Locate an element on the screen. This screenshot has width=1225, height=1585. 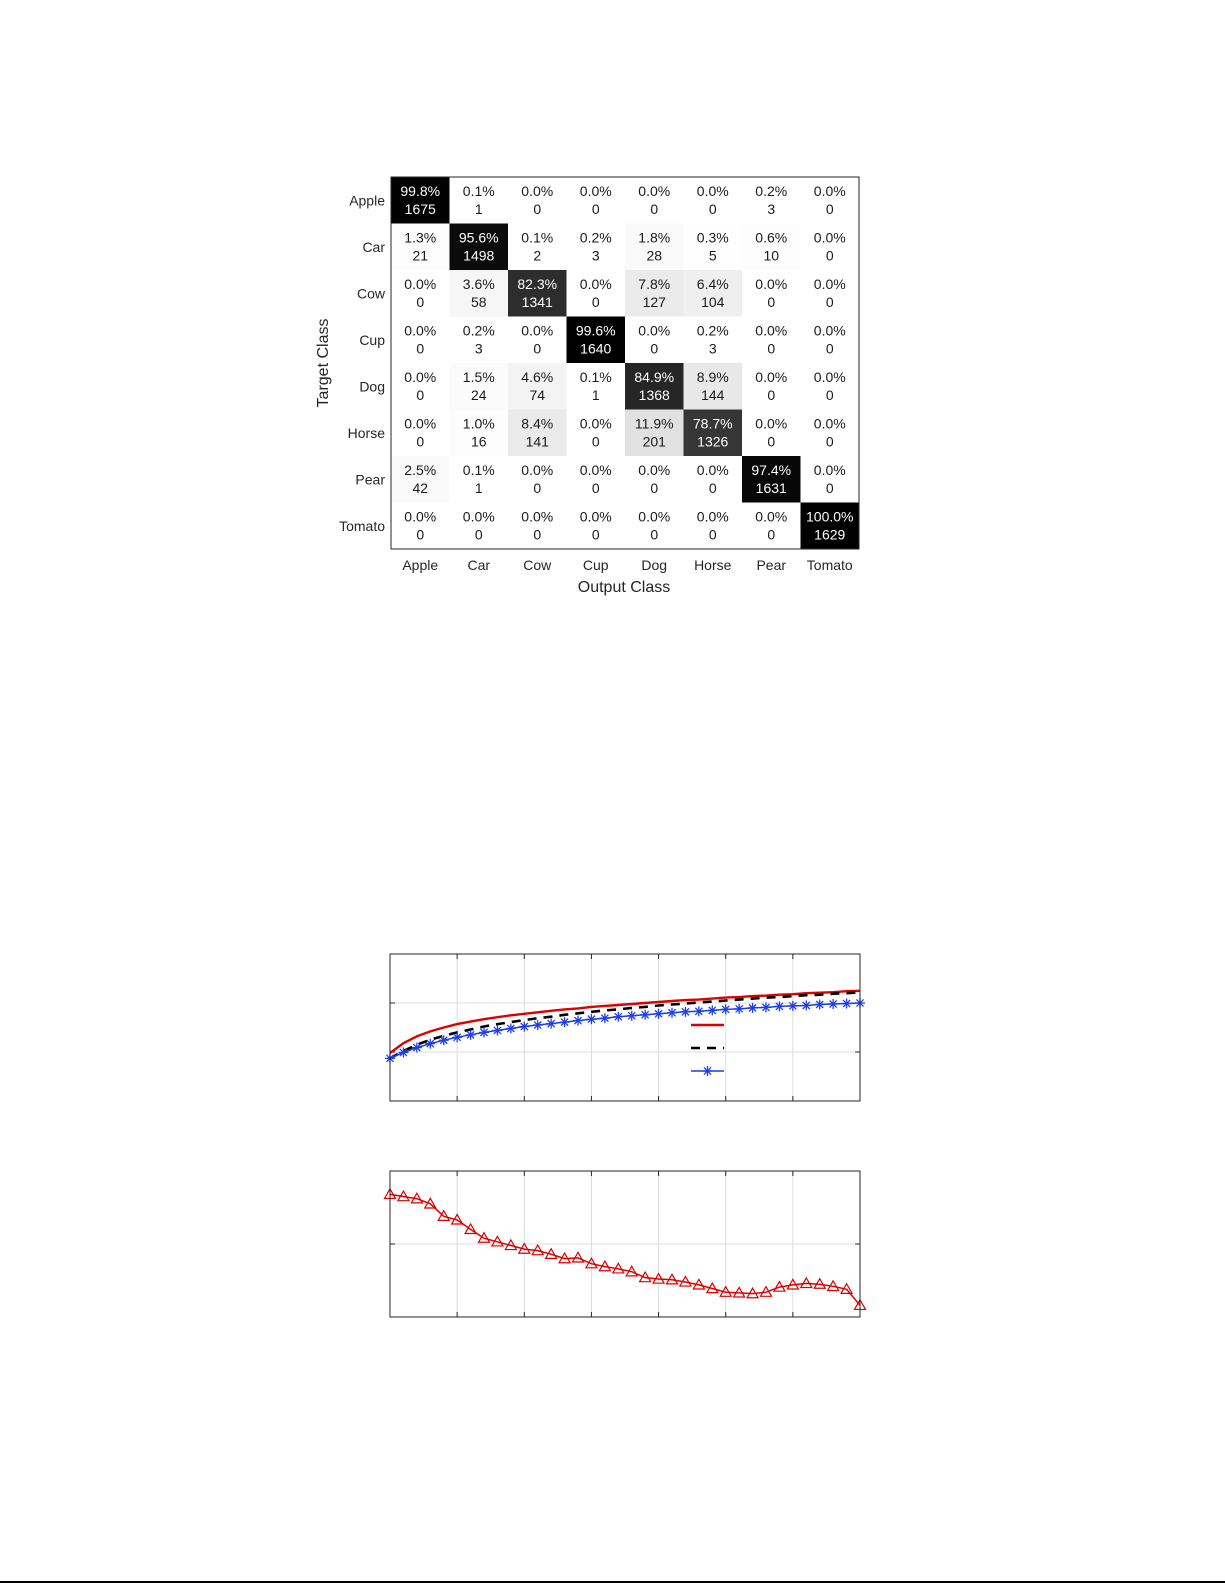
y-tick-label: Dog is located at coordinates (372, 386).